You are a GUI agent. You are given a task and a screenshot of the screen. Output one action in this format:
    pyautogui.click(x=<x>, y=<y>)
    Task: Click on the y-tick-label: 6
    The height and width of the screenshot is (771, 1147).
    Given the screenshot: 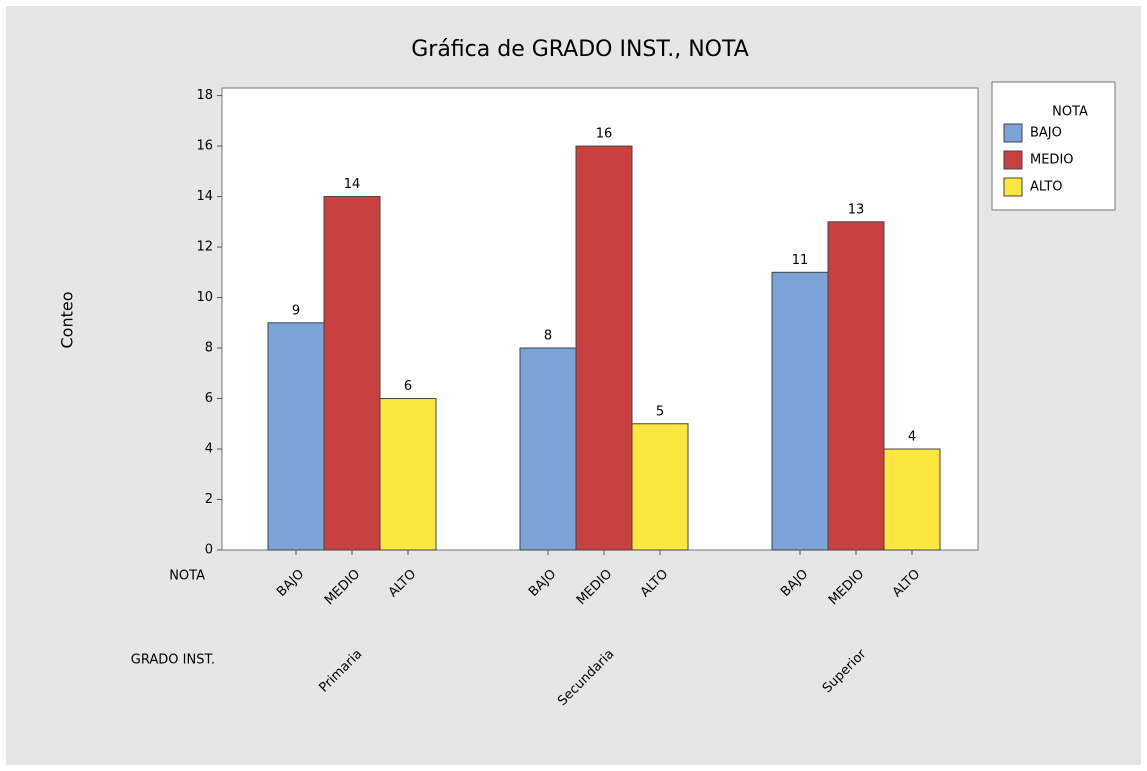 What is the action you would take?
    pyautogui.click(x=209, y=398)
    